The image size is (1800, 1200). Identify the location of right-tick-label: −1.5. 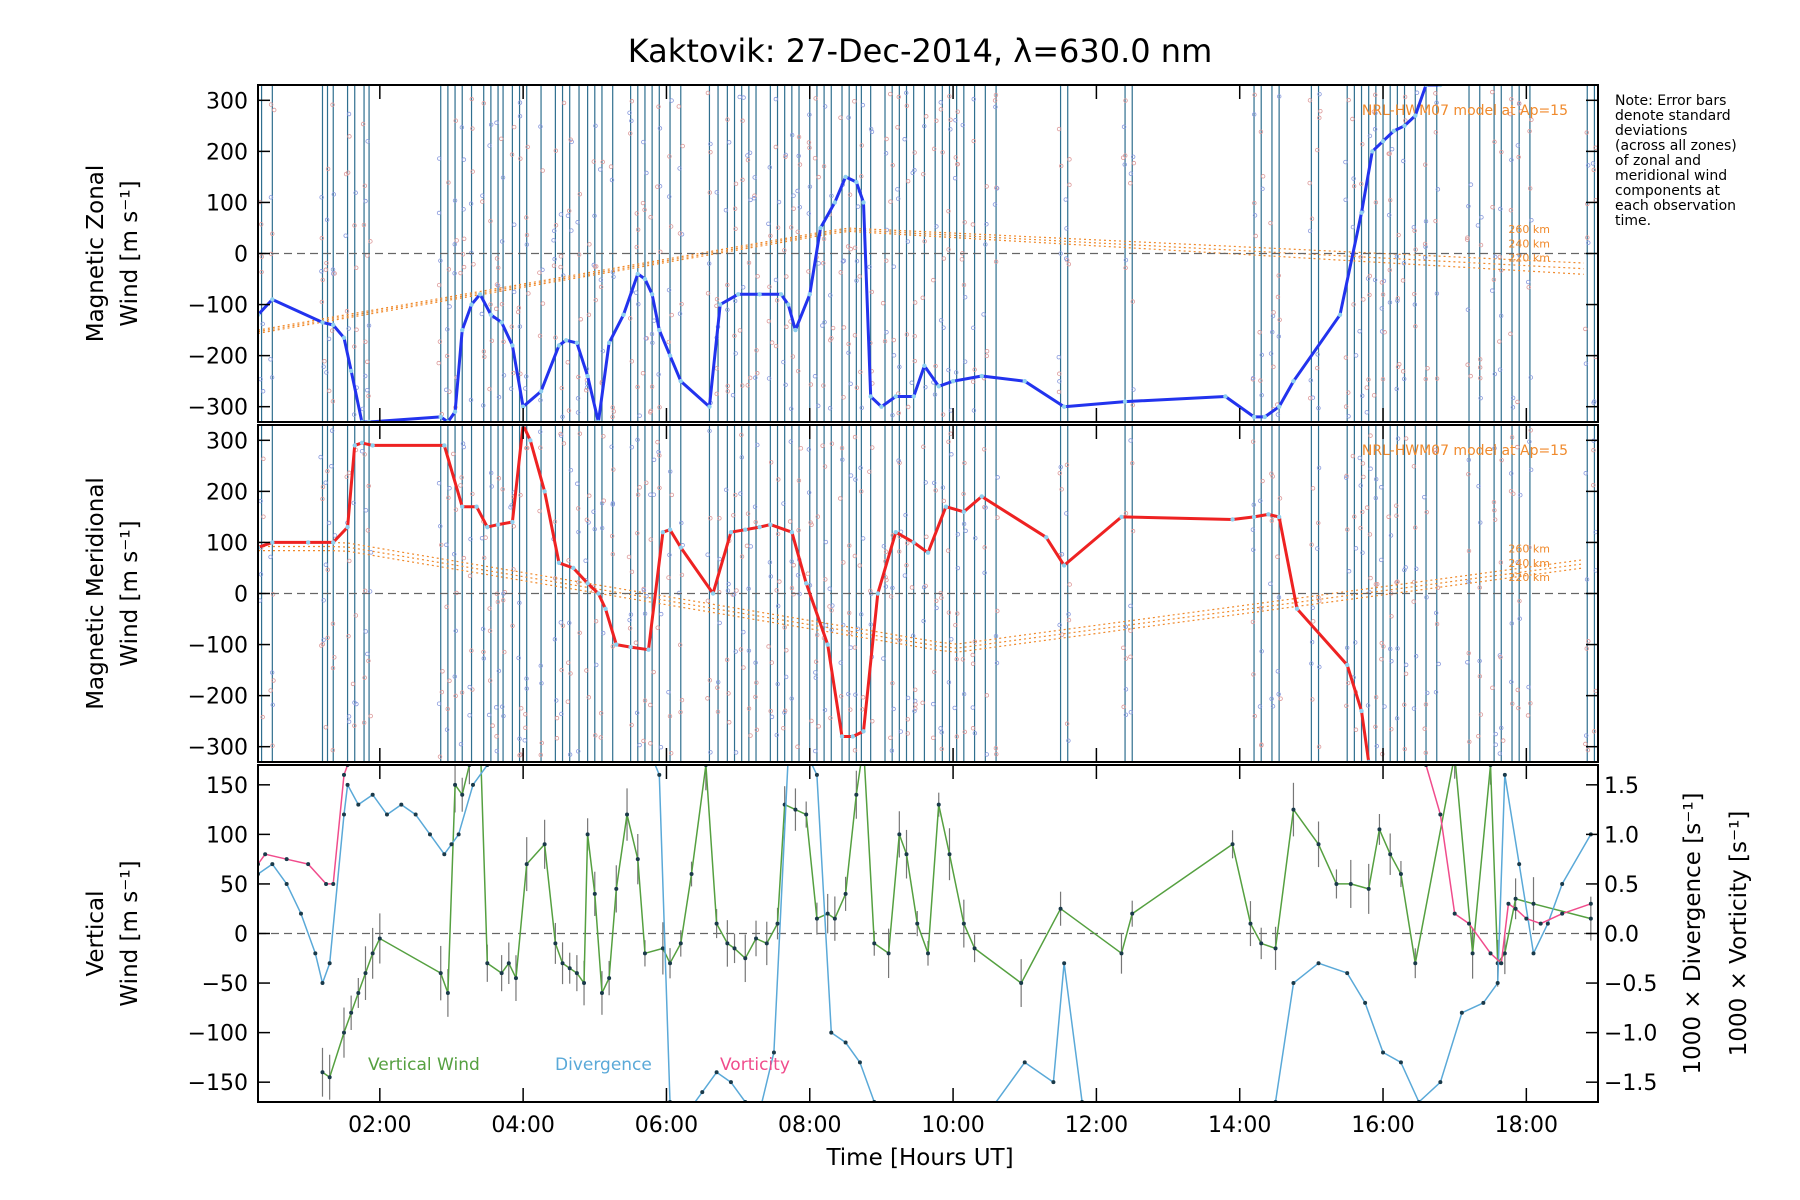
(1630, 1083).